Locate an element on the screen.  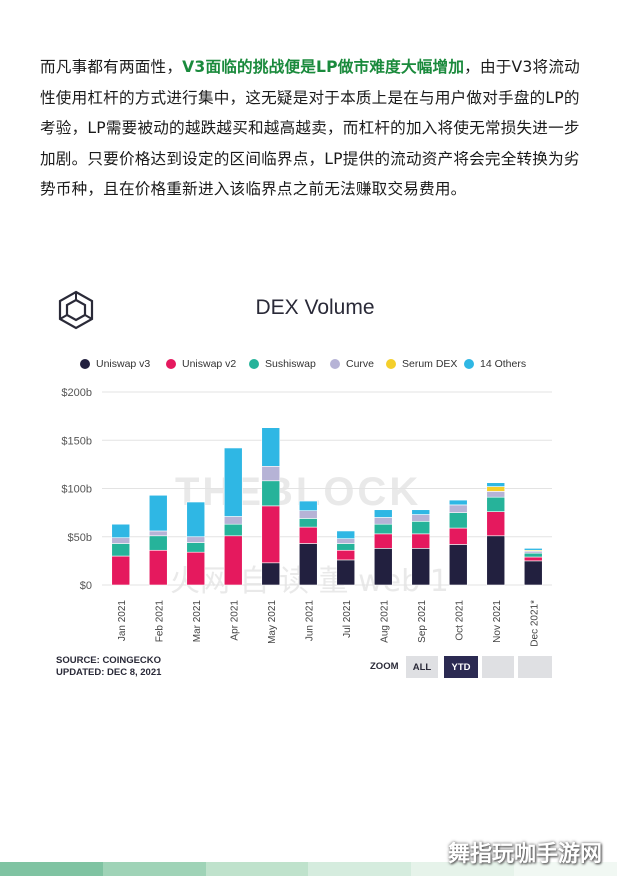
x-tick-label: Jan 2021 is located at coordinates (122, 621).